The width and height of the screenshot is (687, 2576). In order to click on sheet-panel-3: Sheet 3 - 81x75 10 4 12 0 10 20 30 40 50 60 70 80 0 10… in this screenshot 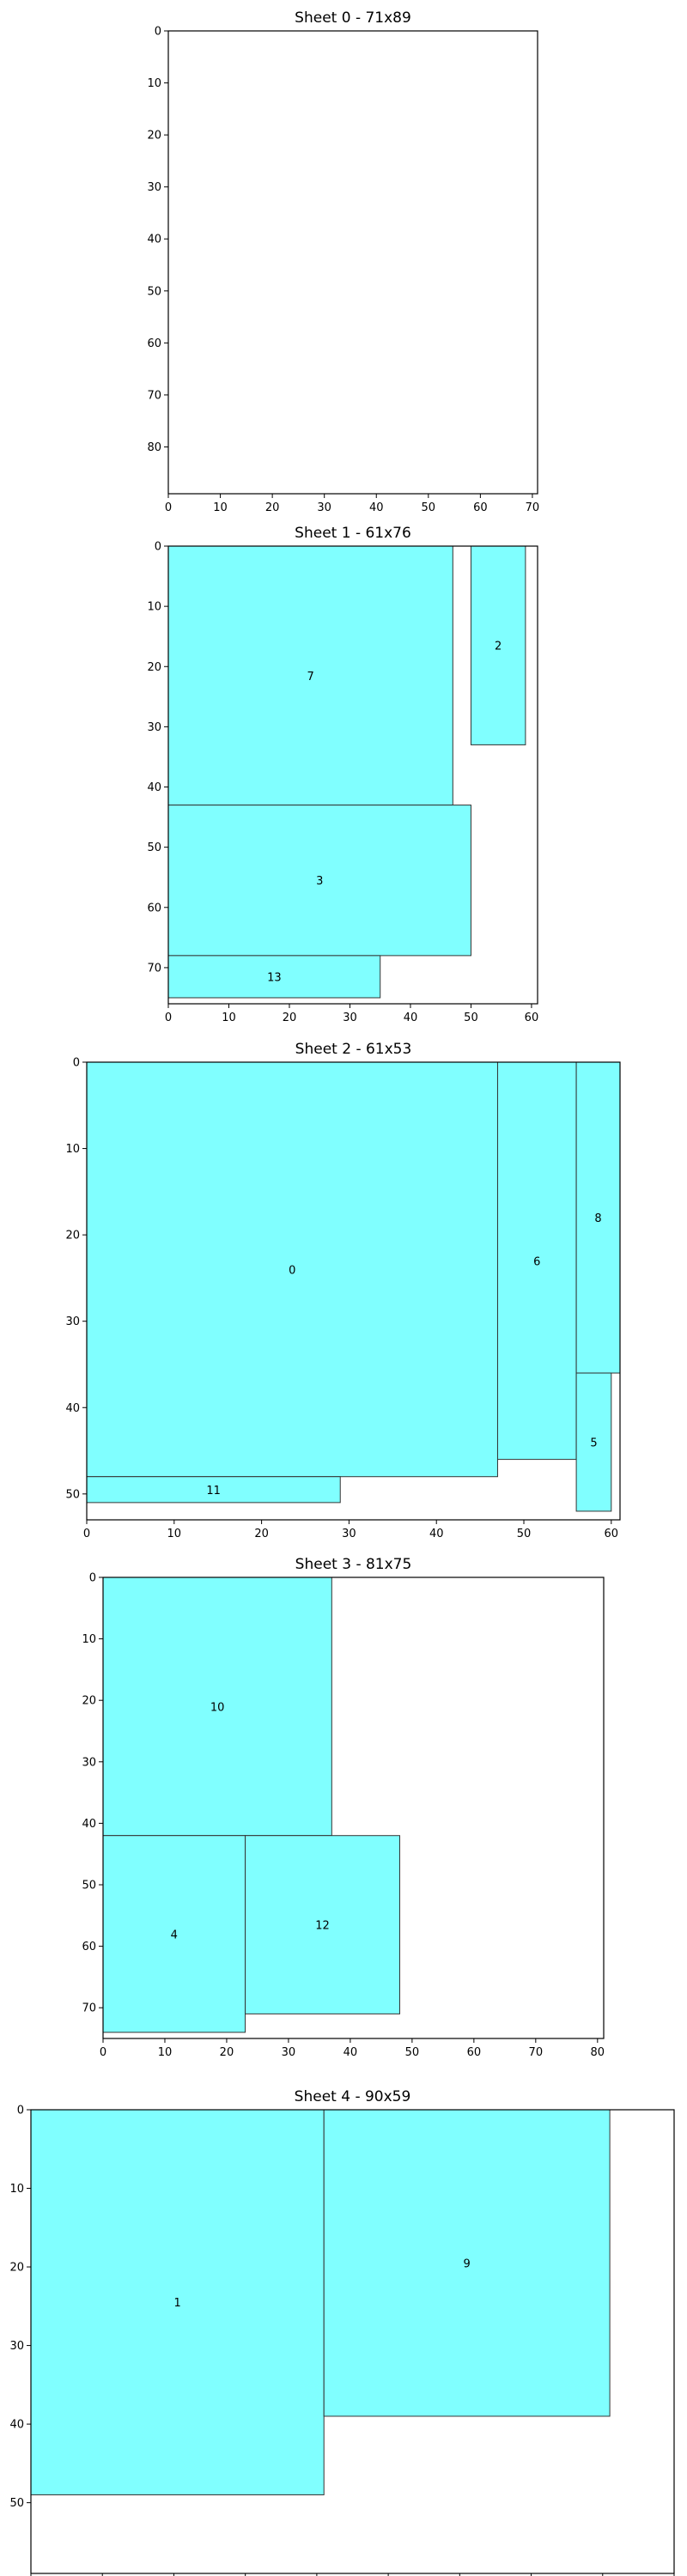, I will do `click(343, 1807)`.